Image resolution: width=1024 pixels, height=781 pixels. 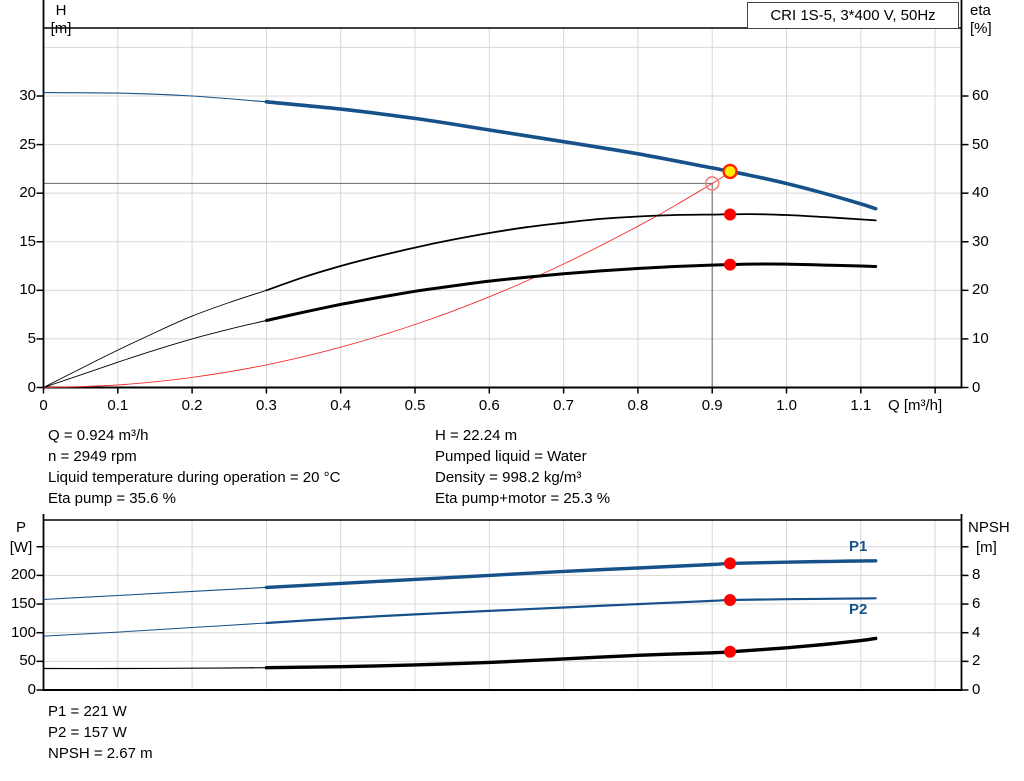 I want to click on x-tick-label: 0.5, so click(x=415, y=405).